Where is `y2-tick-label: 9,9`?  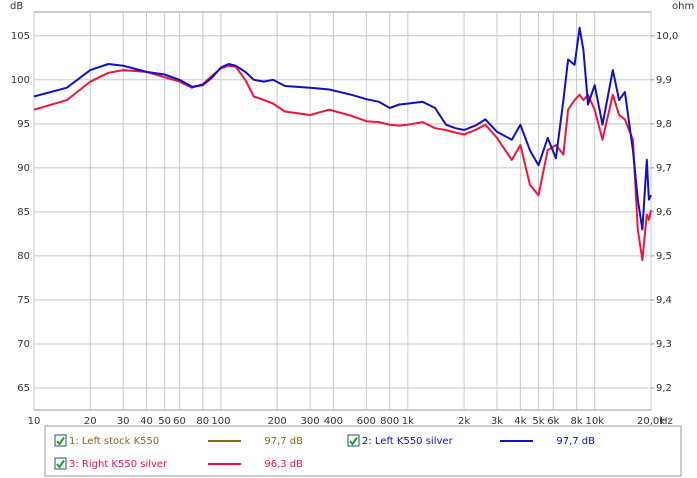
y2-tick-label: 9,9 is located at coordinates (664, 80).